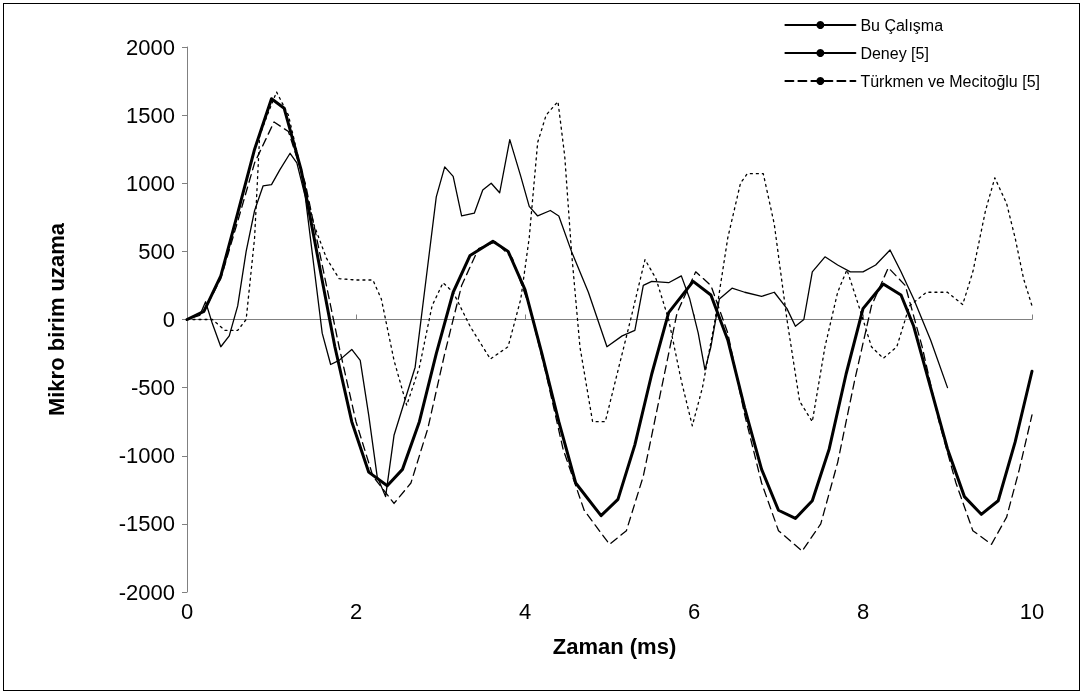 This screenshot has height=696, width=1085. Describe the element at coordinates (356, 611) in the screenshot. I see `x-tick-label: 2` at that location.